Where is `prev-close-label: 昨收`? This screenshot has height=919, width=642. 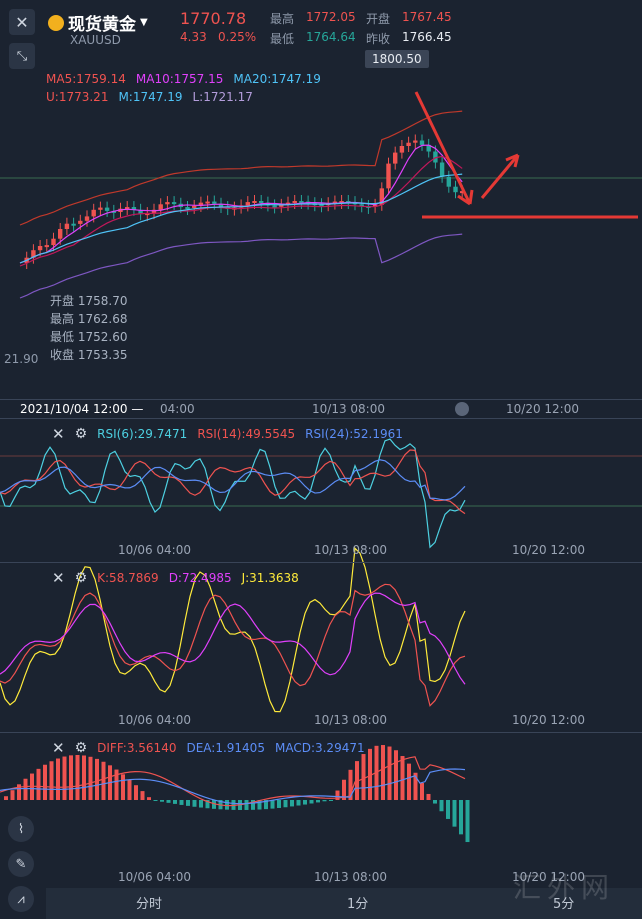
prev-close-label: 昨收 is located at coordinates (378, 39).